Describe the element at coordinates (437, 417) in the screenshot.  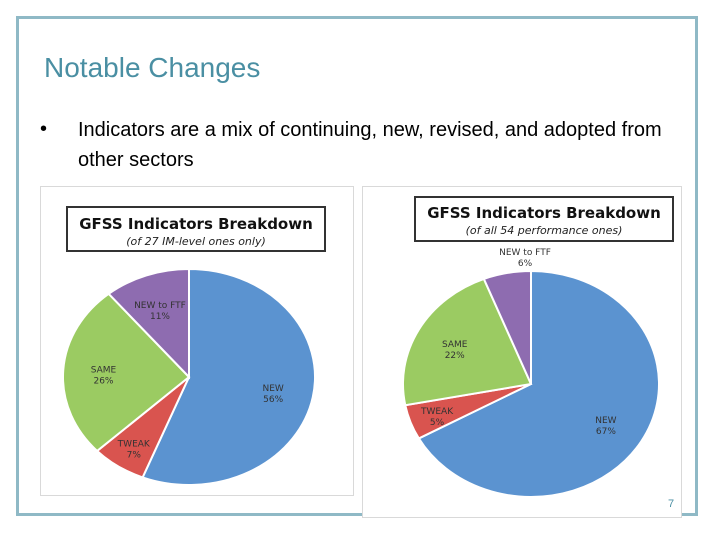
I see `slice-label-tweak: TWEAK 5%` at that location.